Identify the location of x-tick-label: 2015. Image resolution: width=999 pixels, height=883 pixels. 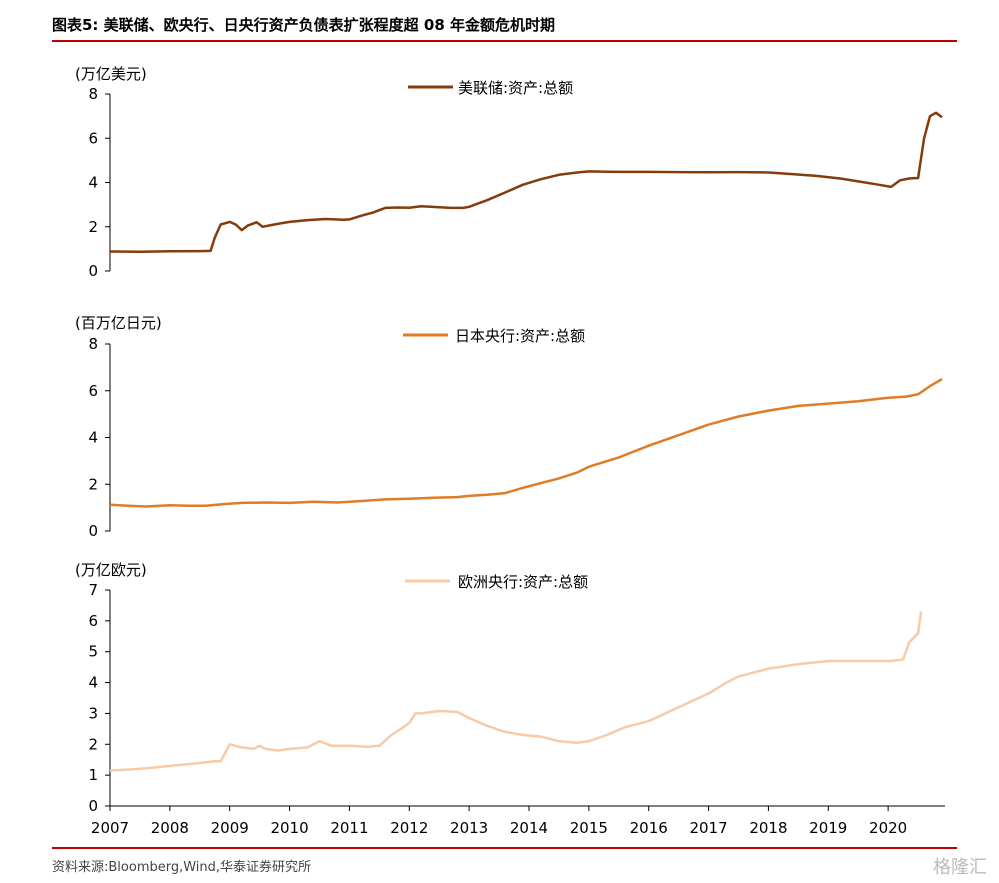
(589, 828).